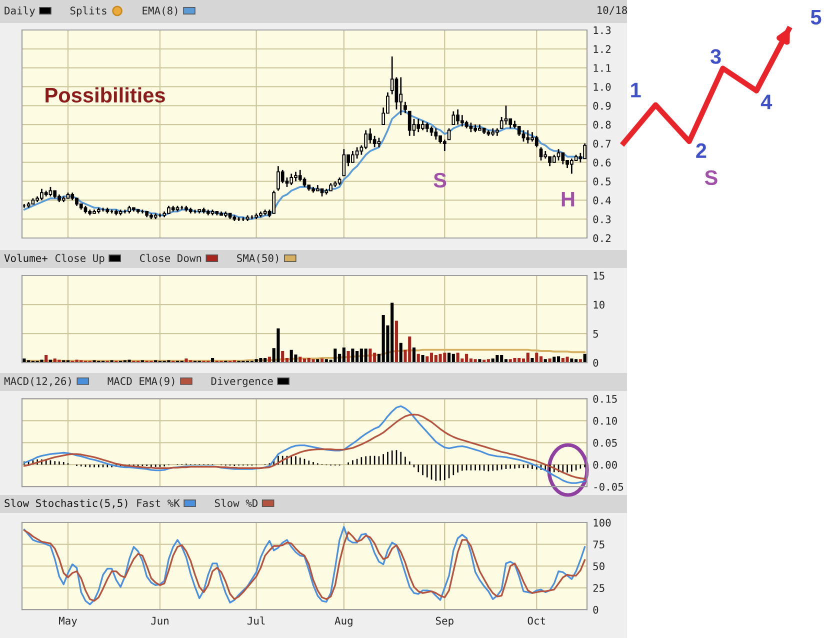 Image resolution: width=835 pixels, height=638 pixels. I want to click on y-tick-label: 0.3, so click(602, 219).